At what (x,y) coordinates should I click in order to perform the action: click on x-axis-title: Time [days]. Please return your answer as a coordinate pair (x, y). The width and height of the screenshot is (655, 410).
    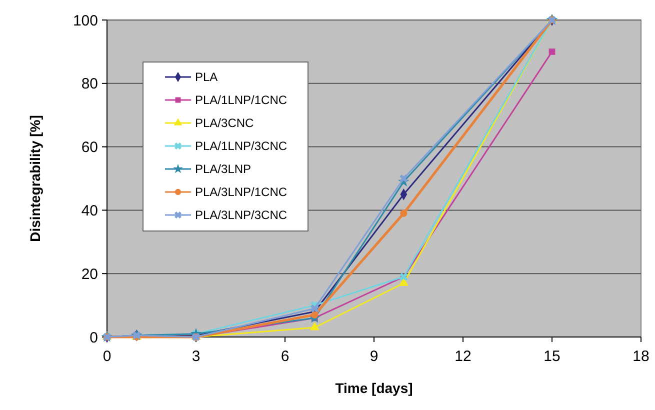
    Looking at the image, I should click on (374, 388).